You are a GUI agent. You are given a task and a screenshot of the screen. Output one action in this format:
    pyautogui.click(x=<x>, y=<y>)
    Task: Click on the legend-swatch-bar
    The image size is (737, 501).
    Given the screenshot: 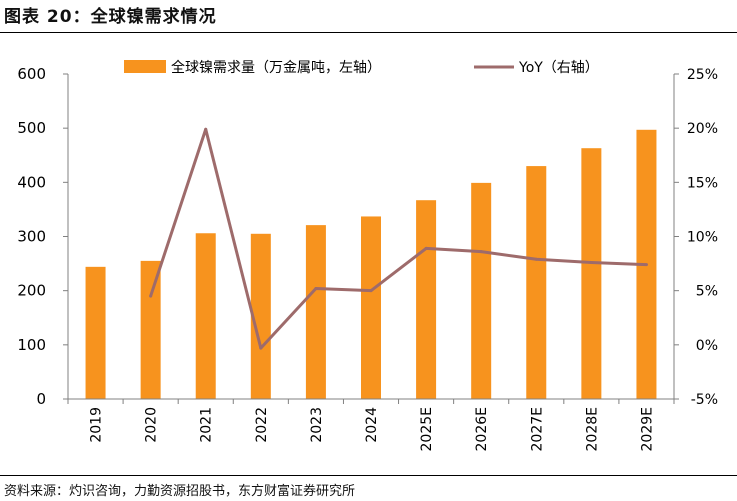 What is the action you would take?
    pyautogui.click(x=145, y=66)
    